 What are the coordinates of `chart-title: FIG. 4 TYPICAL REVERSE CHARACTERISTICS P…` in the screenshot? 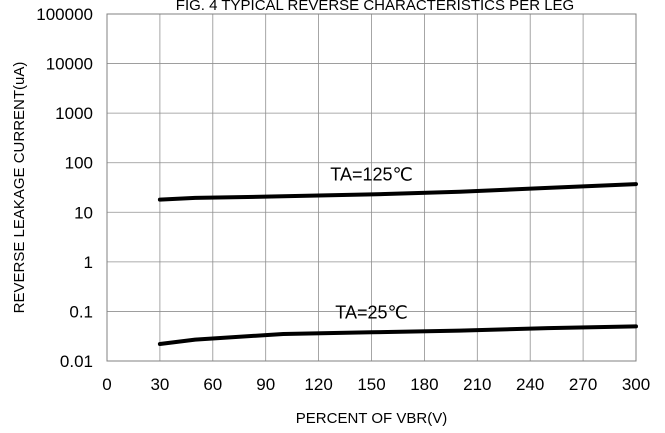 It's located at (375, 7).